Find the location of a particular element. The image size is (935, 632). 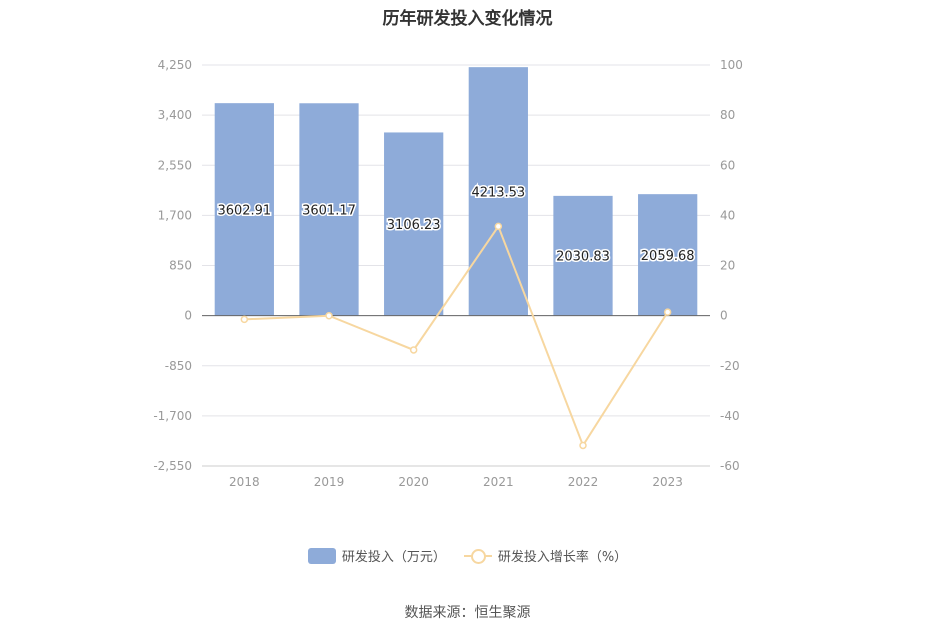

bar-data-label: 4213.53 is located at coordinates (498, 192).